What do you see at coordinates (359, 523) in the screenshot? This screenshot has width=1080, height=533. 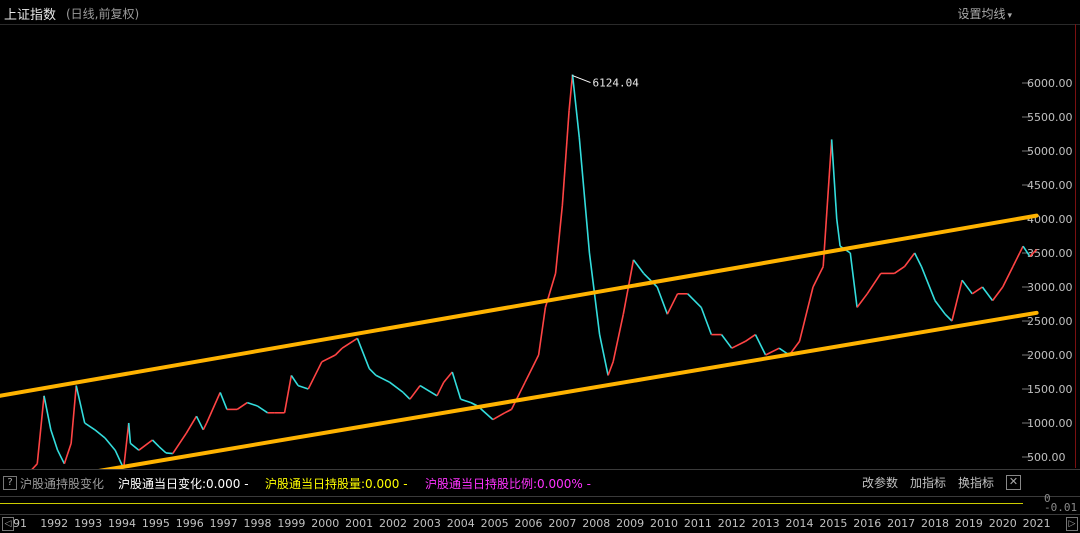 I see `x-tick-label: 2001` at bounding box center [359, 523].